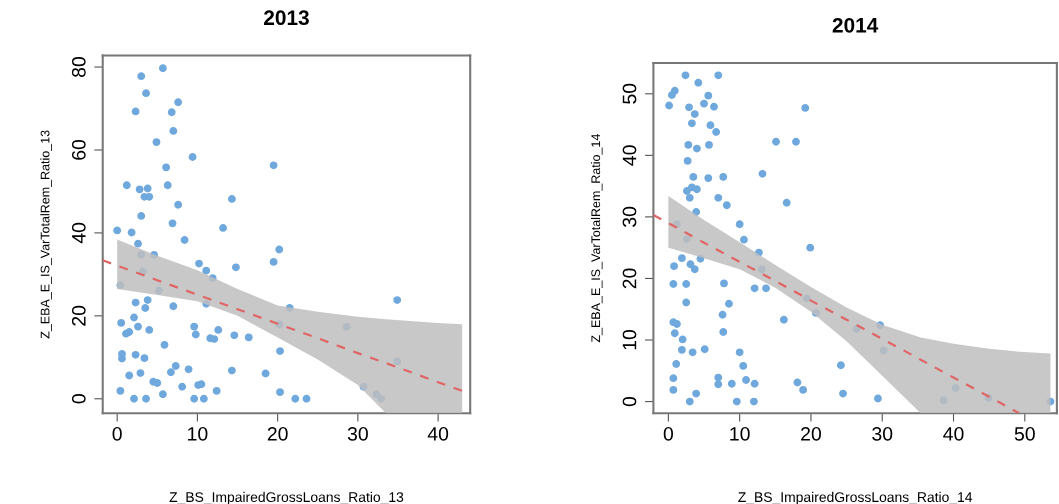  What do you see at coordinates (596, 238) in the screenshot?
I see `y-axis-title: Z_EBA_E_IS_VarTotalRem_Ratio_14` at bounding box center [596, 238].